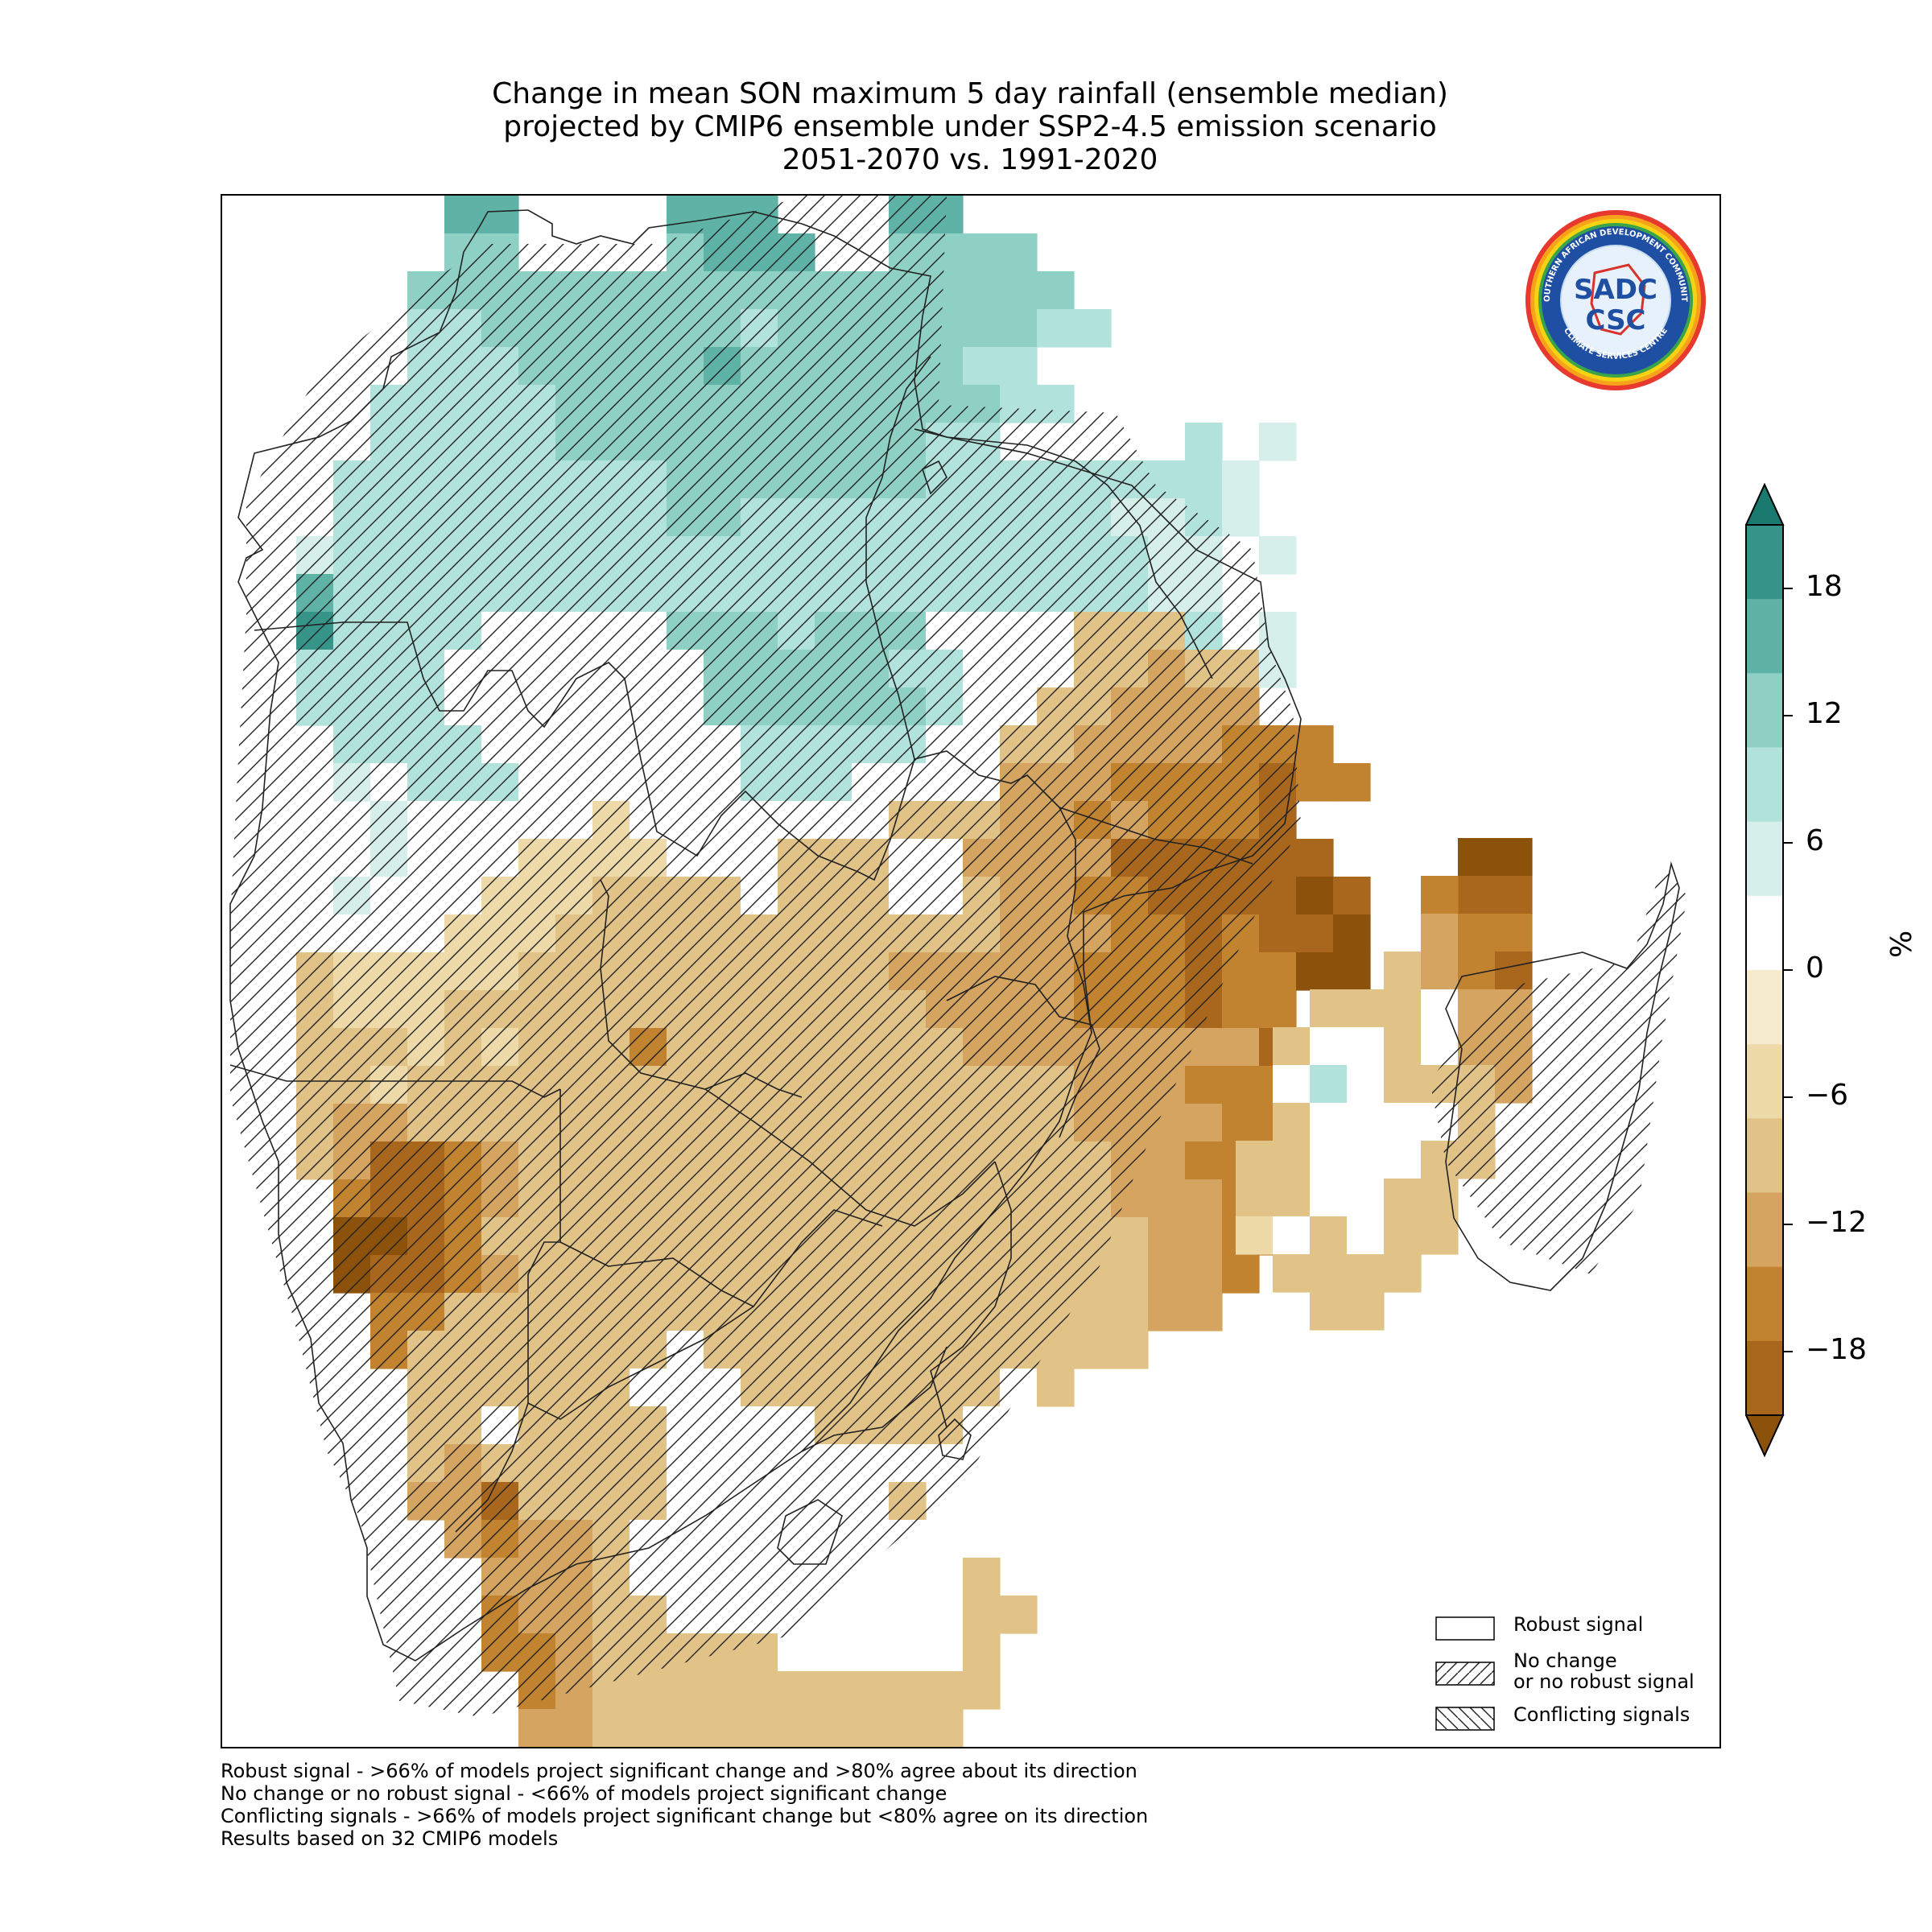  I want to click on border-southafrica-north, so click(874, 1399).